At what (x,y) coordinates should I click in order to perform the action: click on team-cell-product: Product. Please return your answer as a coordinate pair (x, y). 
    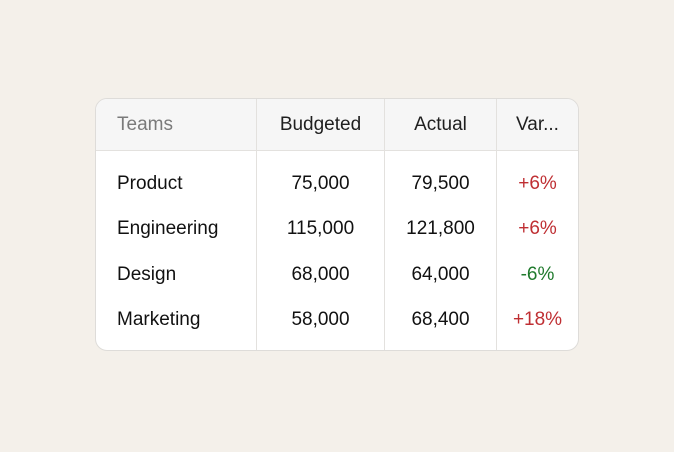
    Looking at the image, I should click on (150, 183).